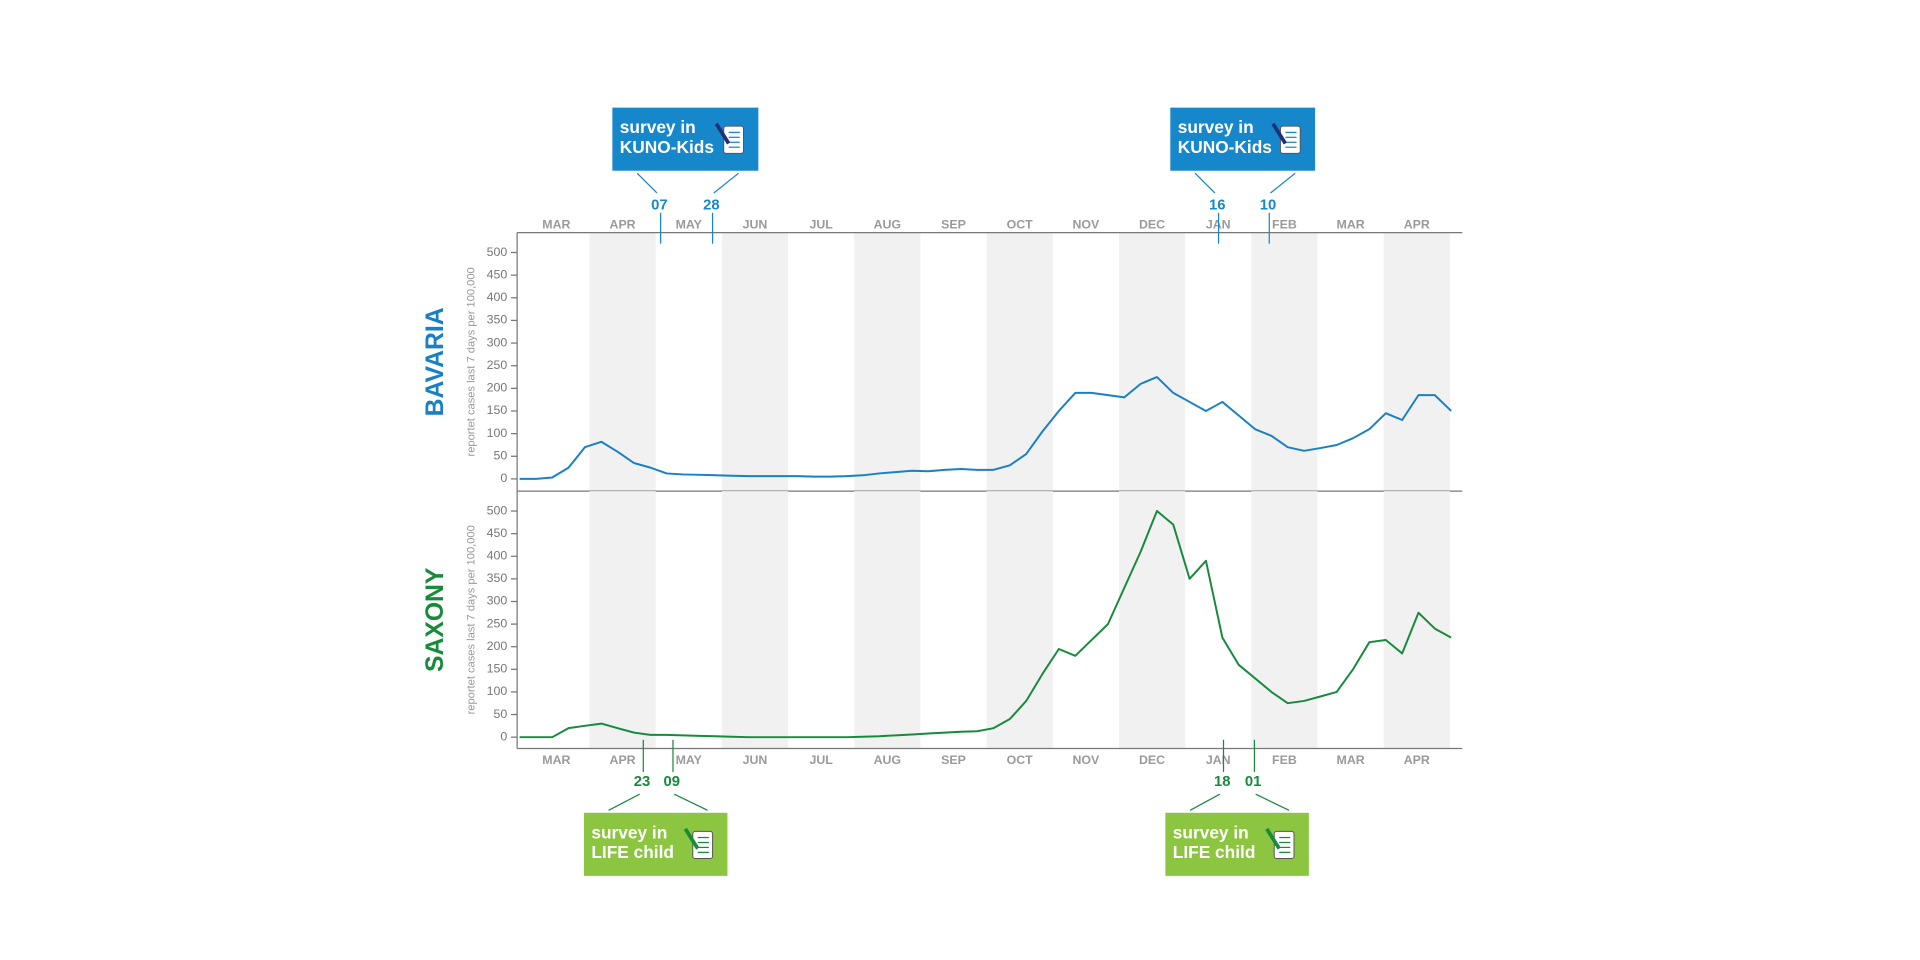  What do you see at coordinates (1253, 782) in the screenshot?
I see `survey-date: 01` at bounding box center [1253, 782].